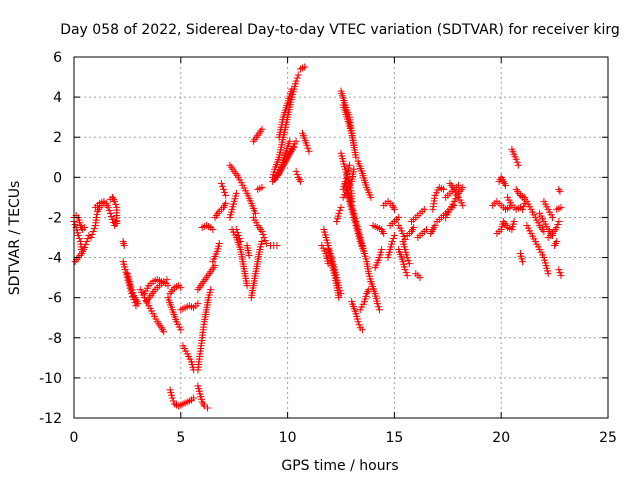 This screenshot has height=480, width=640. I want to click on y-axis-label: SDTVAR / TECUs, so click(15, 238).